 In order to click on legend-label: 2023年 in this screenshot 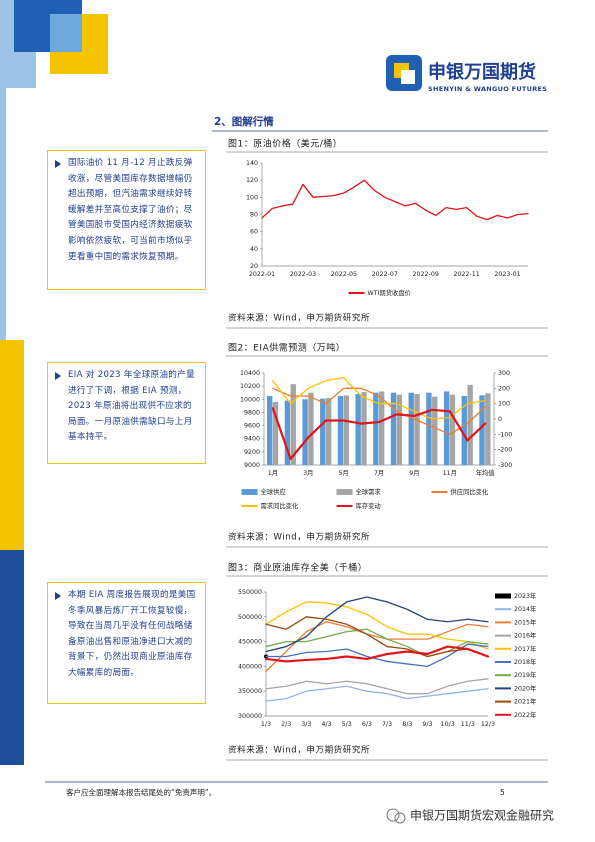, I will do `click(525, 595)`.